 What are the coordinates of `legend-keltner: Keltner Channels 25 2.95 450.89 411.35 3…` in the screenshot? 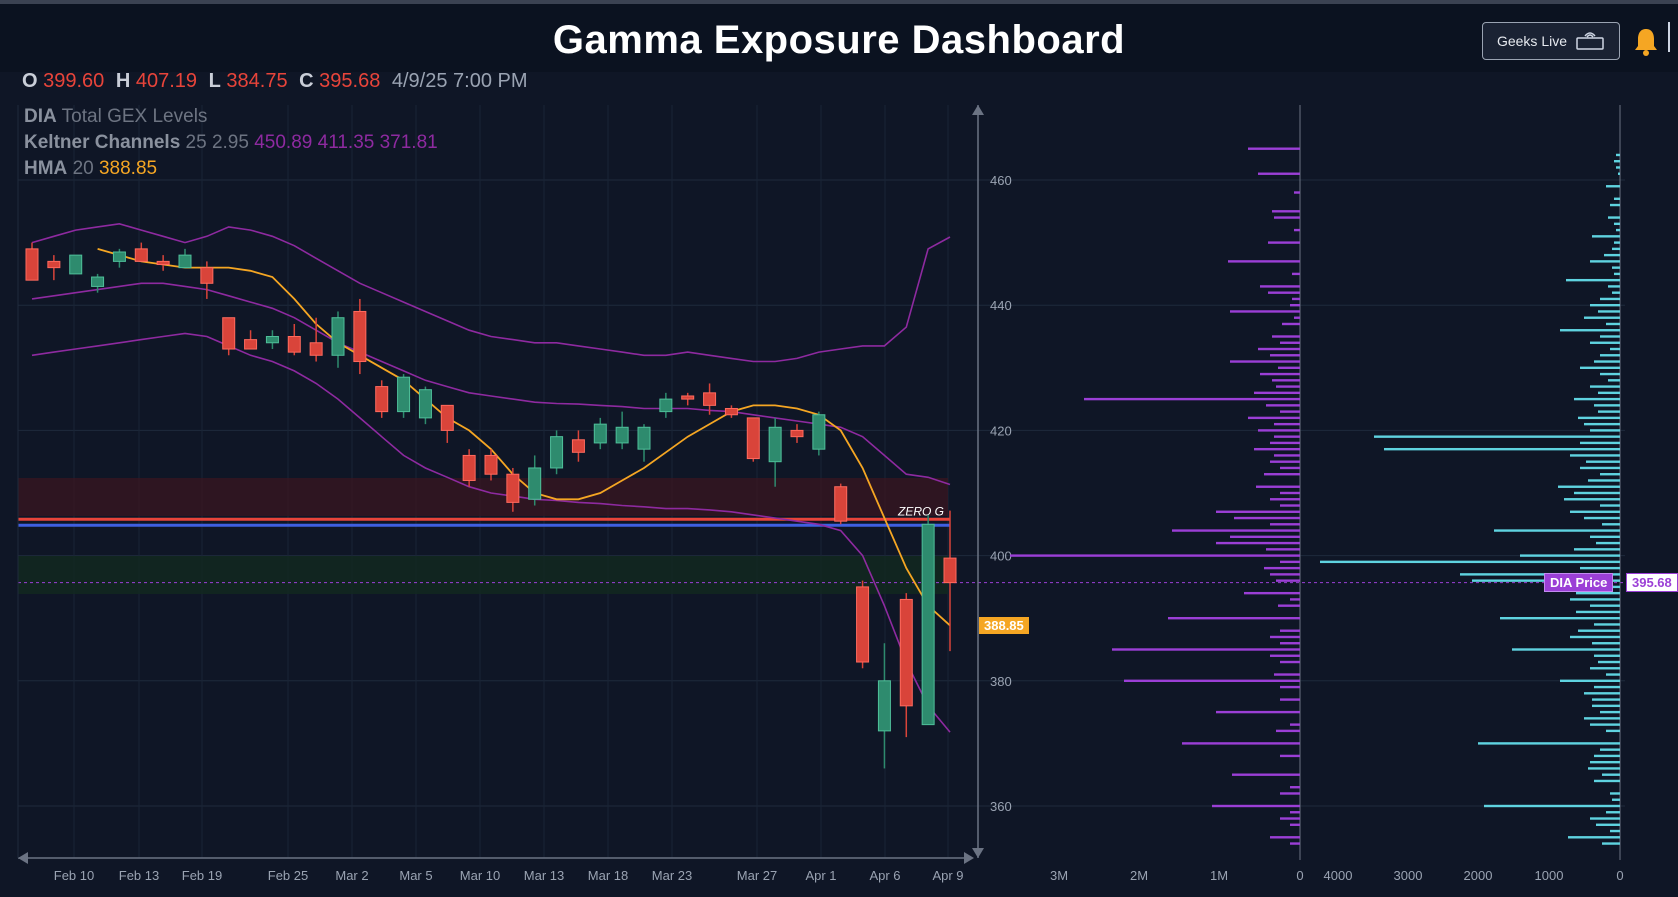 It's located at (231, 143).